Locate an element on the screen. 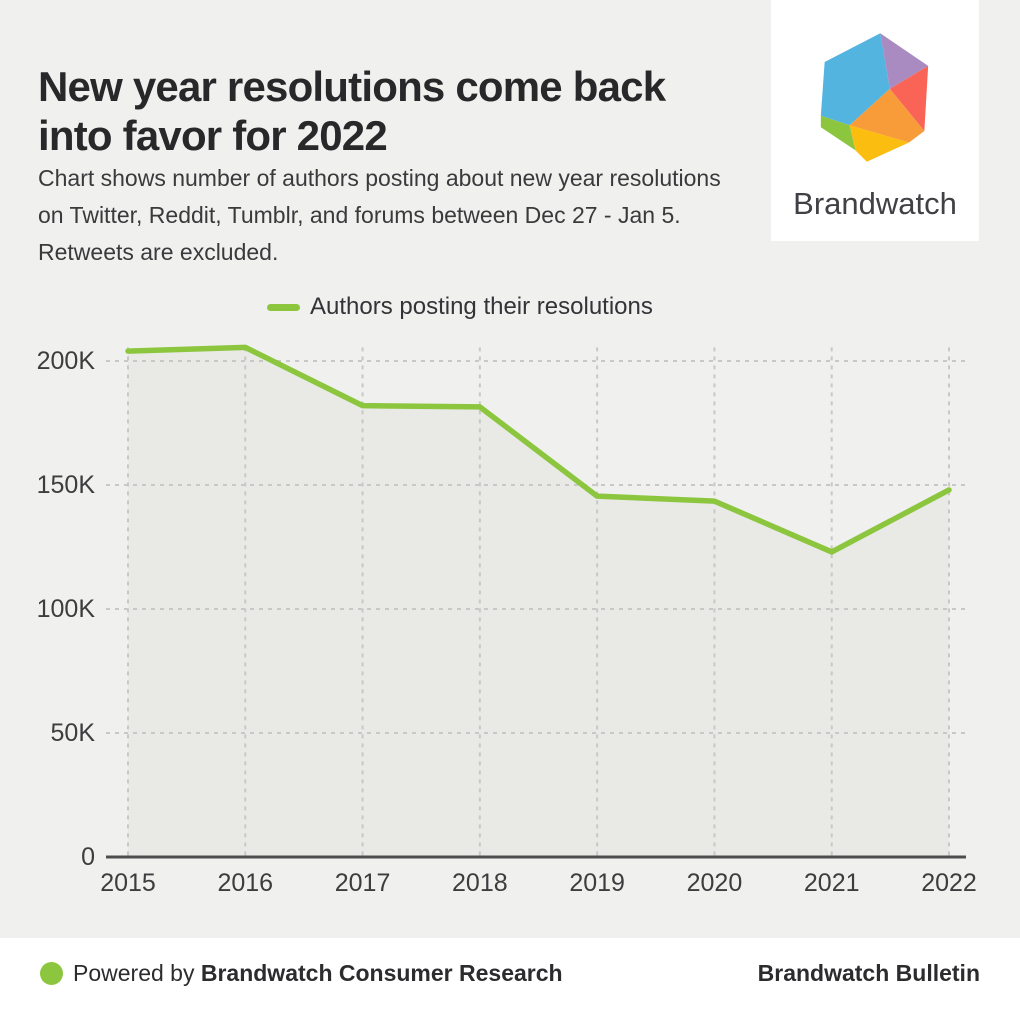 The image size is (1020, 1020). x-axis-tick-label: 2016 is located at coordinates (245, 883).